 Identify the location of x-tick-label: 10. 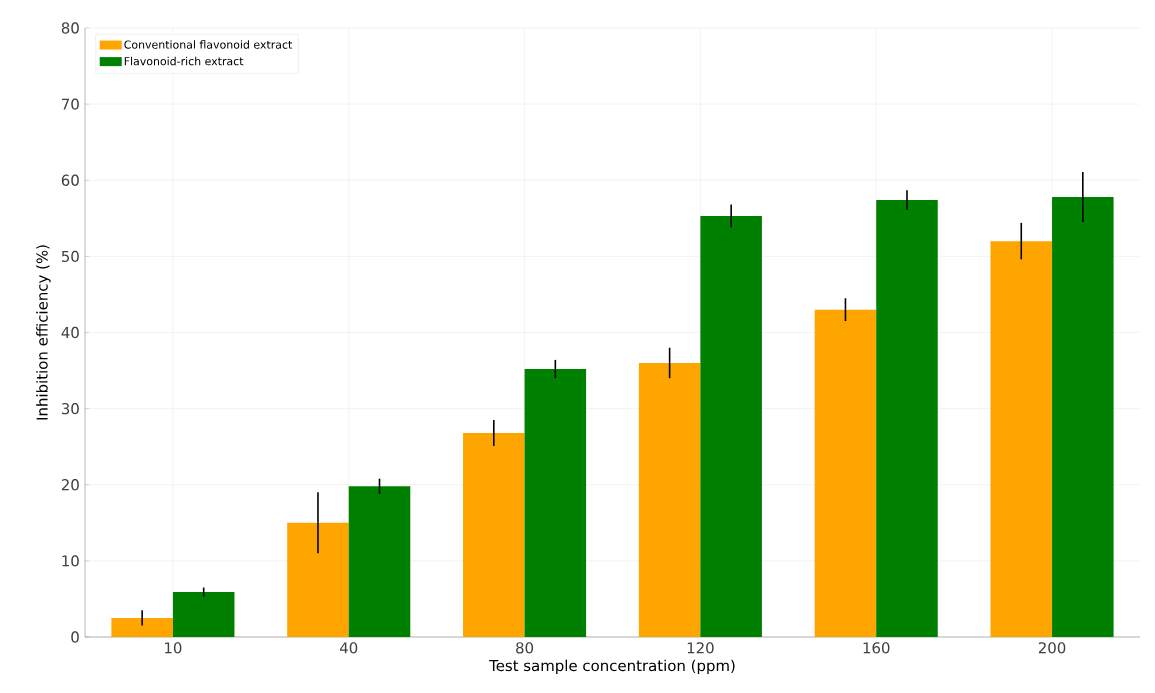
(173, 648).